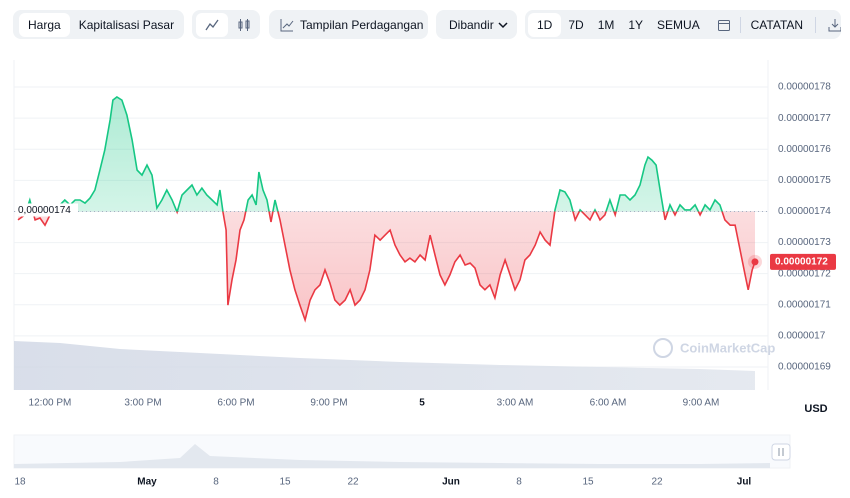  I want to click on range-group: 1D 7D 1M 1Y SEMUA CATATAN, so click(683, 24).